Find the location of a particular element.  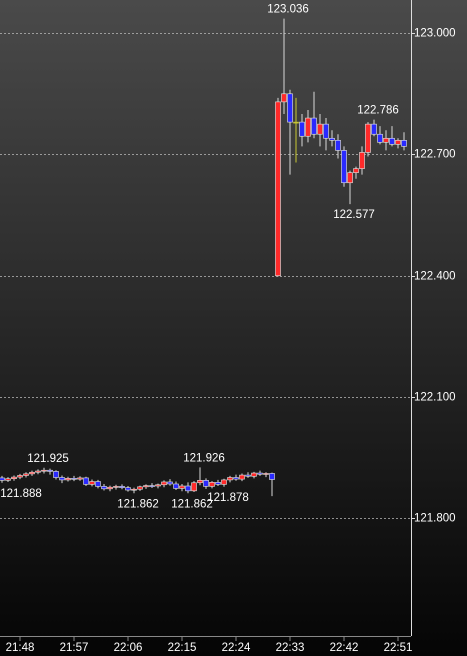

x-tick-label: 22:33 is located at coordinates (290, 648).